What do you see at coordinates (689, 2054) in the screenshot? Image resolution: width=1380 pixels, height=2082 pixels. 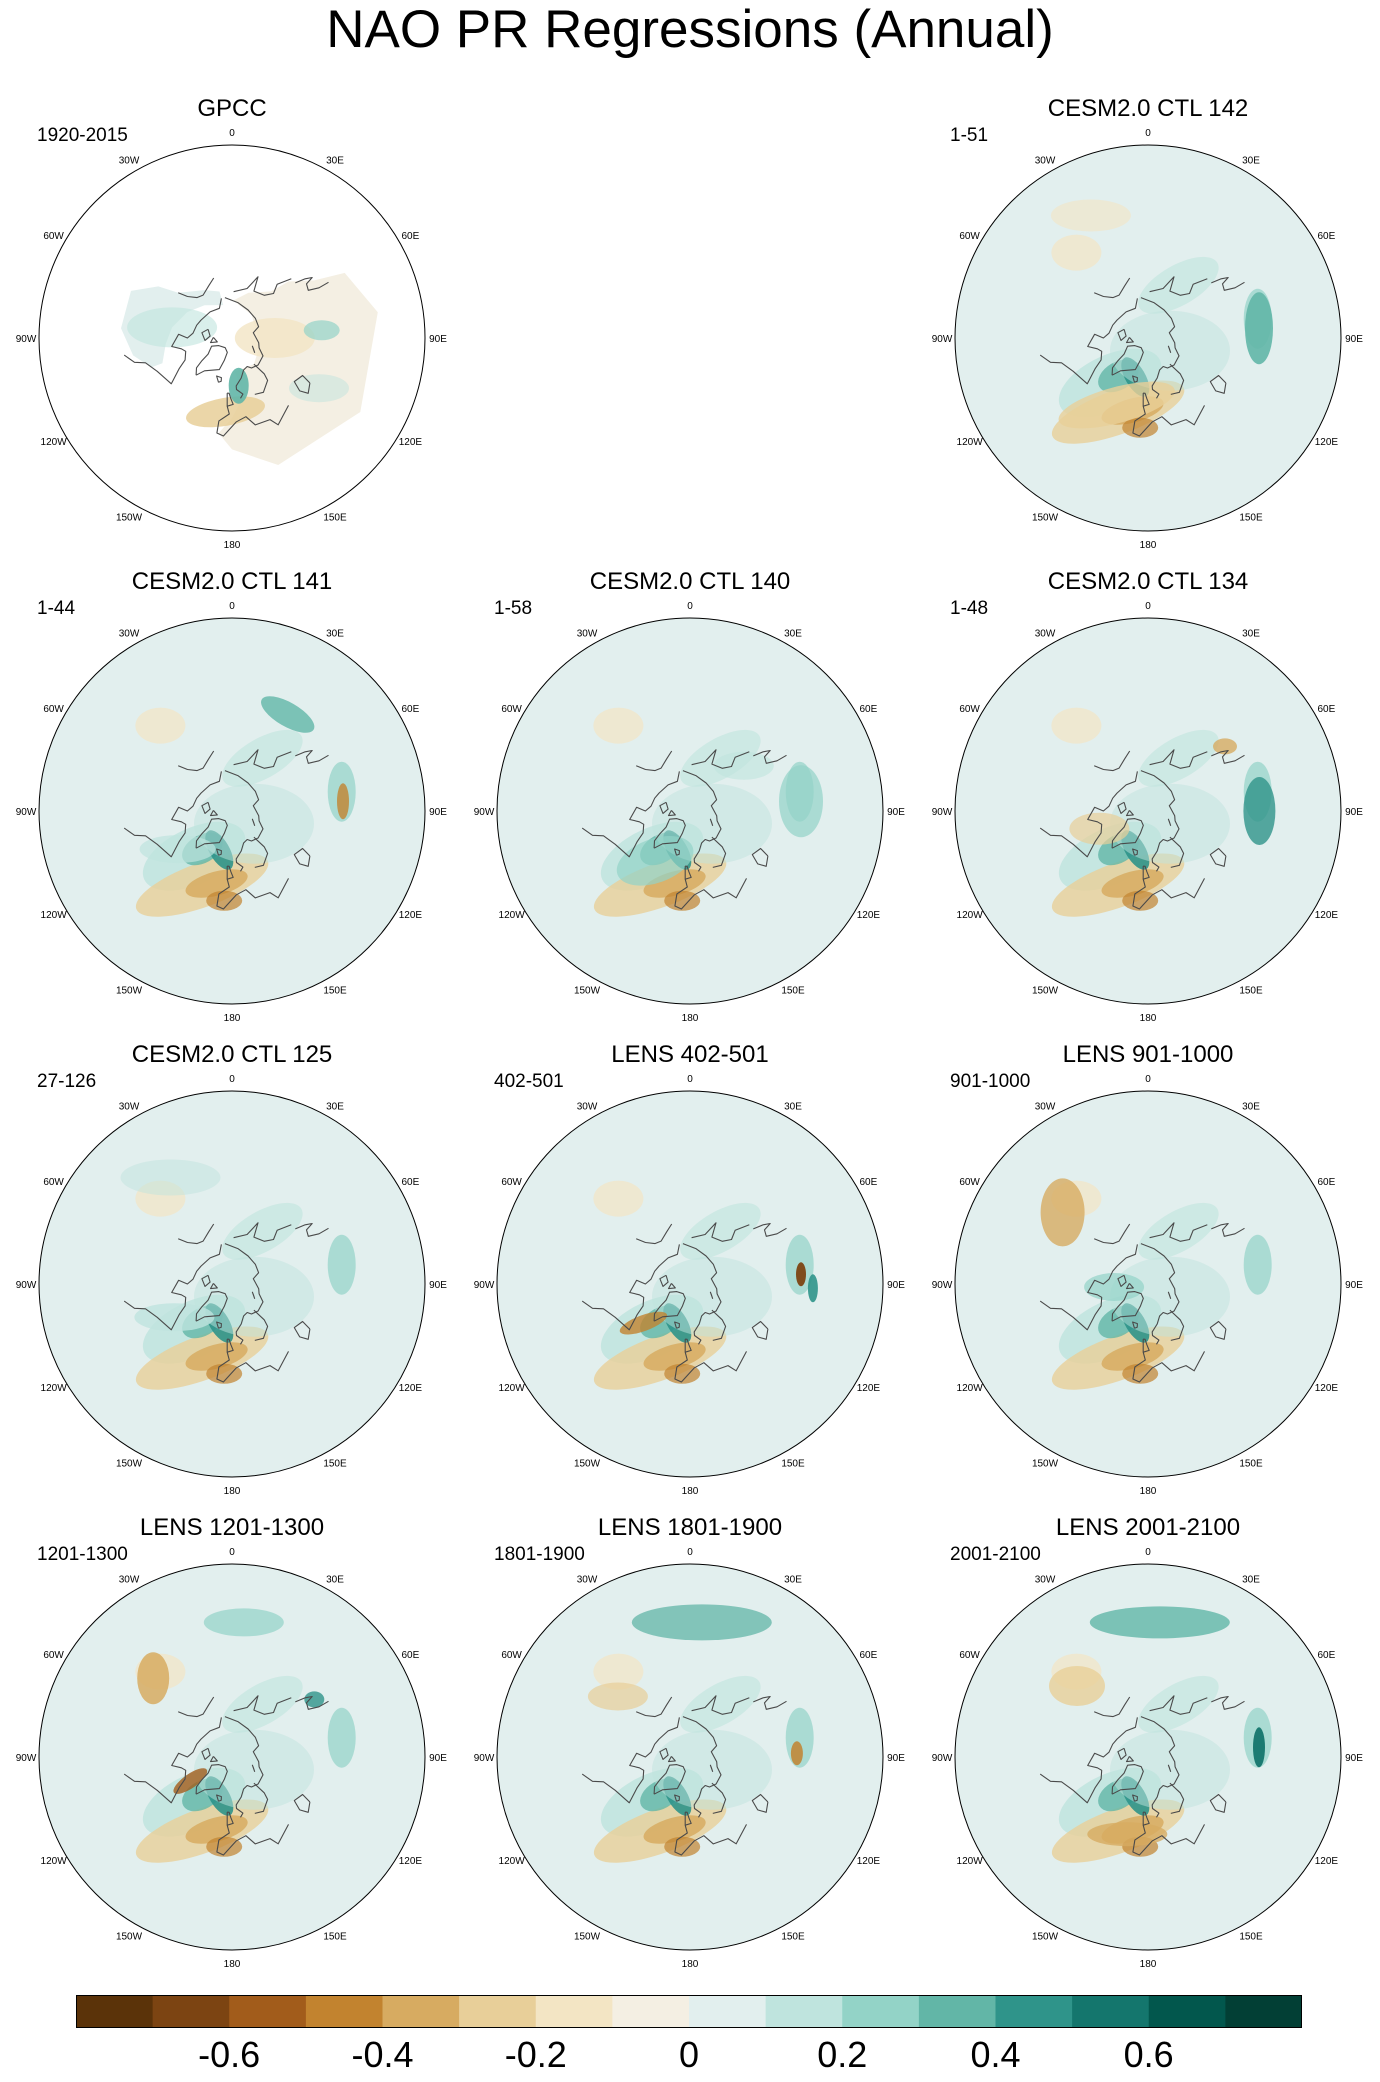 I see `colorbar-tick-label: 0` at bounding box center [689, 2054].